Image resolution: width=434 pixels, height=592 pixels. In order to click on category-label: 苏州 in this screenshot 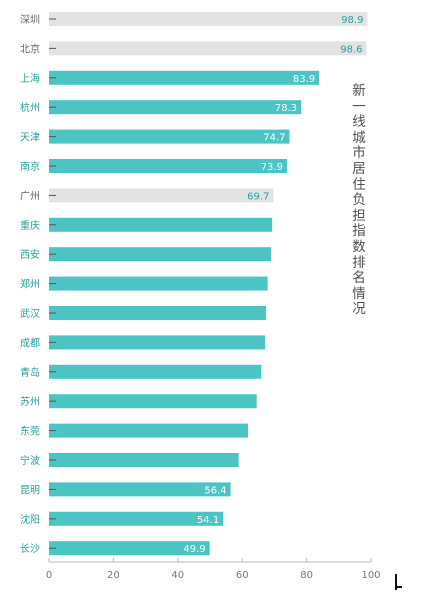, I will do `click(30, 401)`.